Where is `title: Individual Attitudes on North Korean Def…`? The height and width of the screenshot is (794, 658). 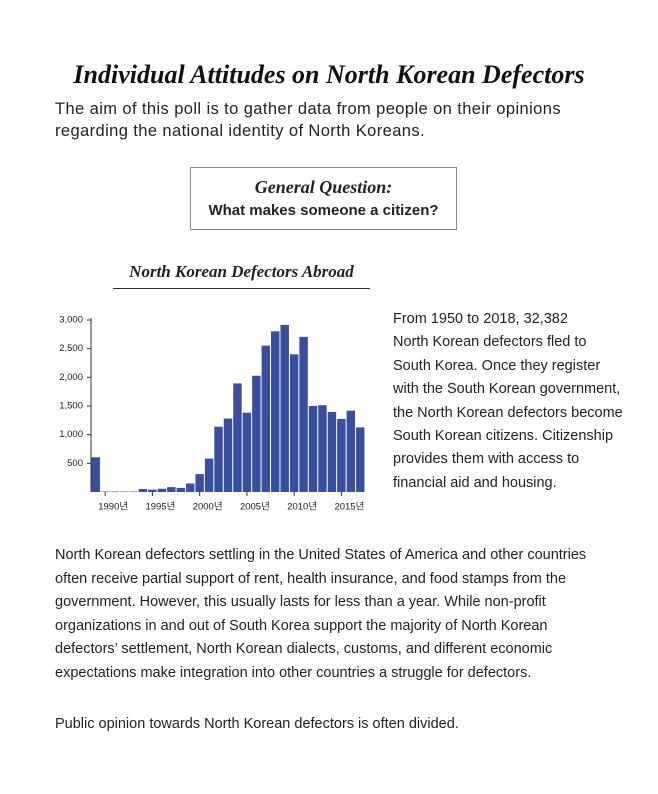 title: Individual Attitudes on North Korean Def… is located at coordinates (329, 74).